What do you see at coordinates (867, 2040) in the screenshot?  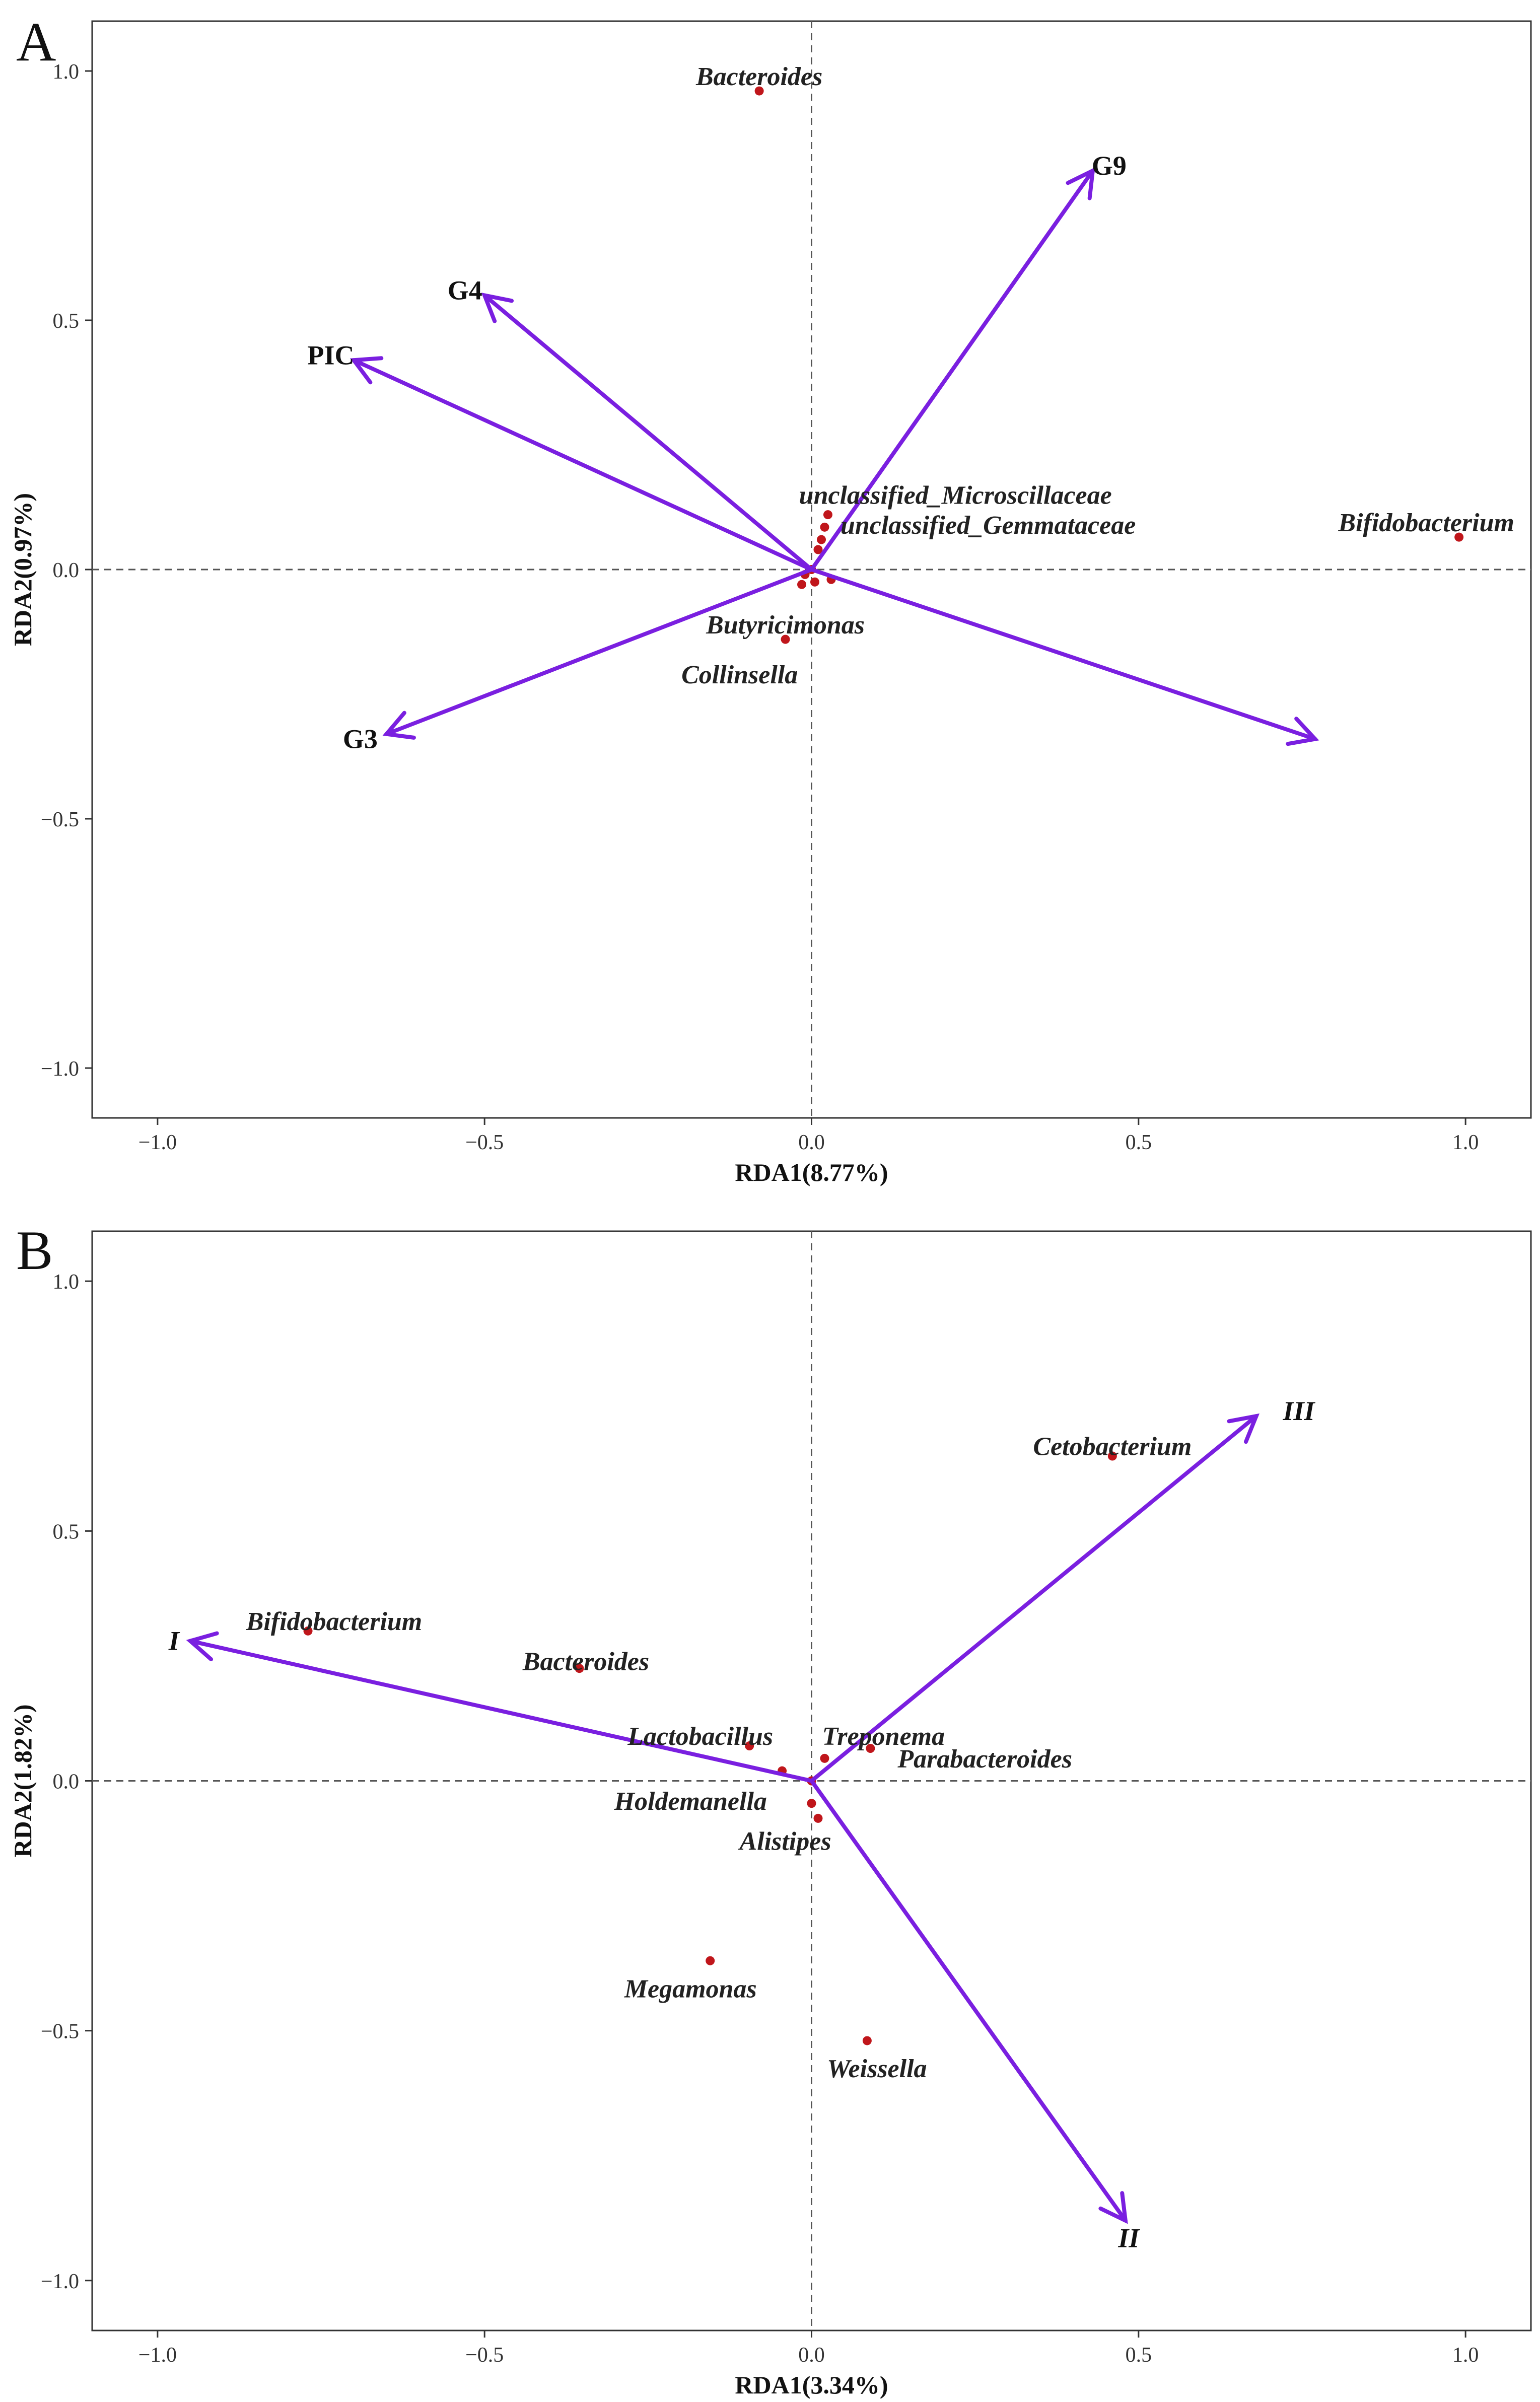 I see `taxon-point-weissella` at bounding box center [867, 2040].